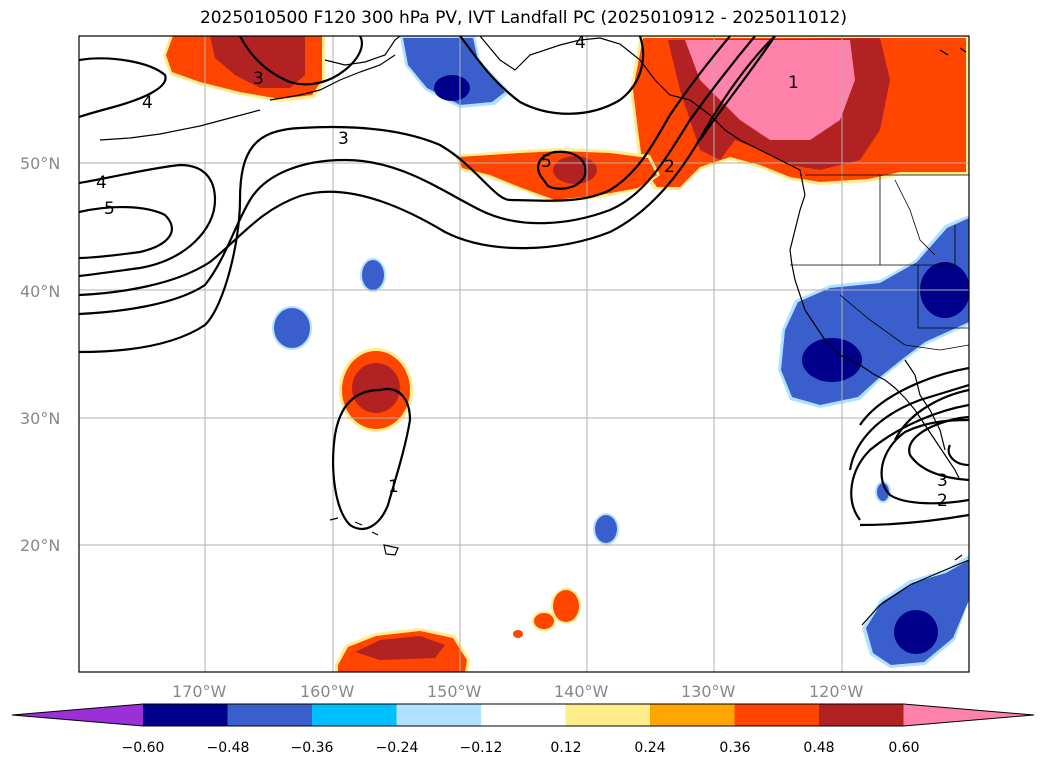  I want to click on colorbar-tick-label: −0.60, so click(143, 748).